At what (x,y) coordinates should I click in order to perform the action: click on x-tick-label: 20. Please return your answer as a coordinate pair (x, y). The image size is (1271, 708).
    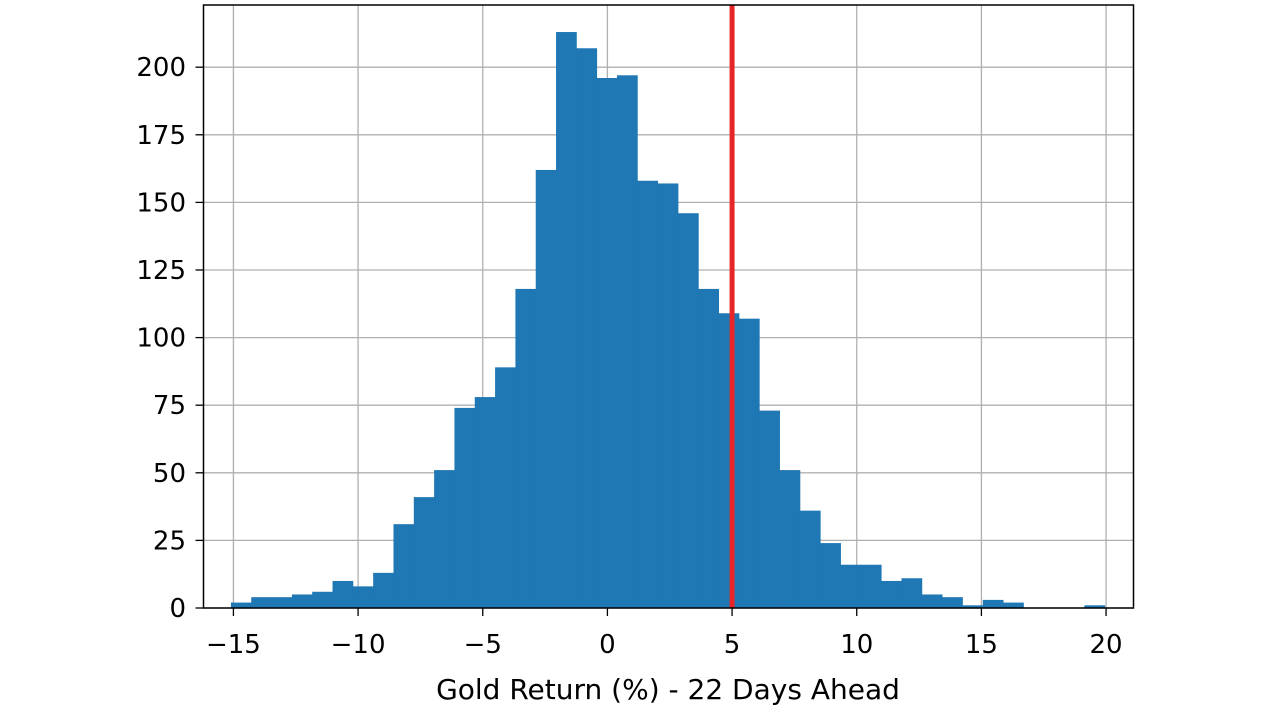
    Looking at the image, I should click on (1106, 645).